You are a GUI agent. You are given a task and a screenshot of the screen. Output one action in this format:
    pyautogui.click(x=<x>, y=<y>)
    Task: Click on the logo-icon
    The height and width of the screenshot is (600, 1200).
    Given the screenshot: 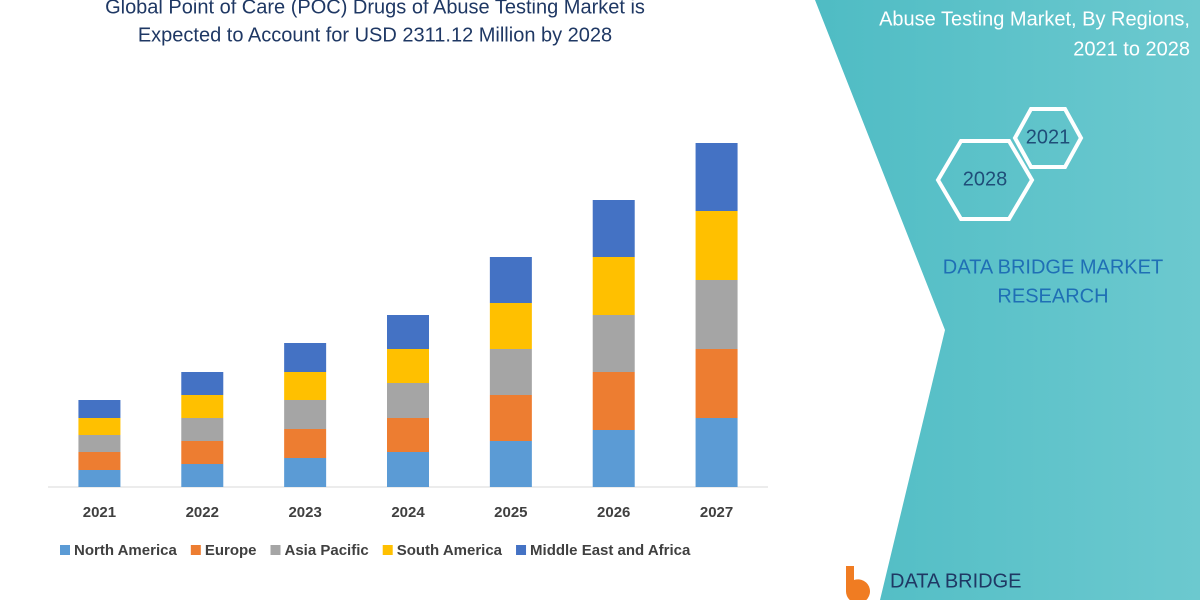 What is the action you would take?
    pyautogui.click(x=857, y=583)
    